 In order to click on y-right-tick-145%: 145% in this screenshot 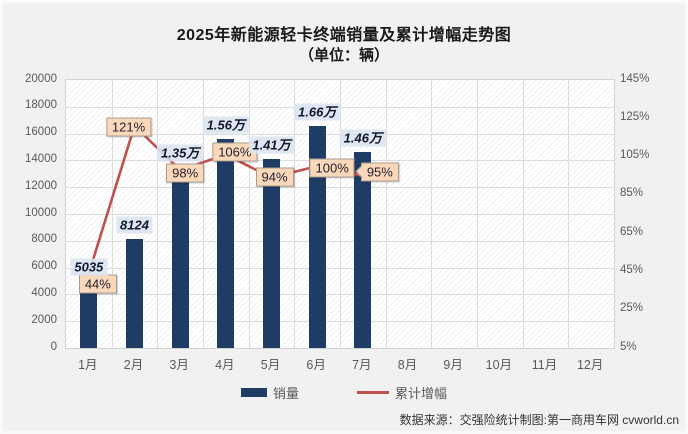, I will do `click(635, 78)`.